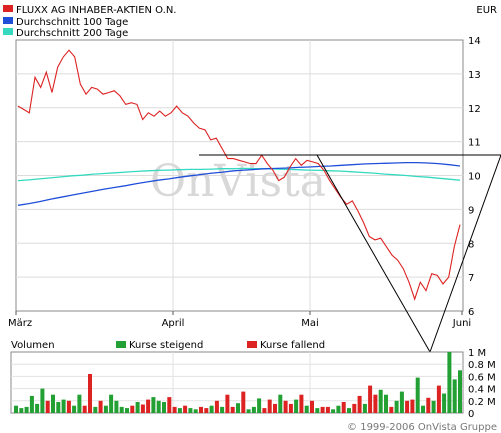  I want to click on downtrend-line, so click(373, 253).